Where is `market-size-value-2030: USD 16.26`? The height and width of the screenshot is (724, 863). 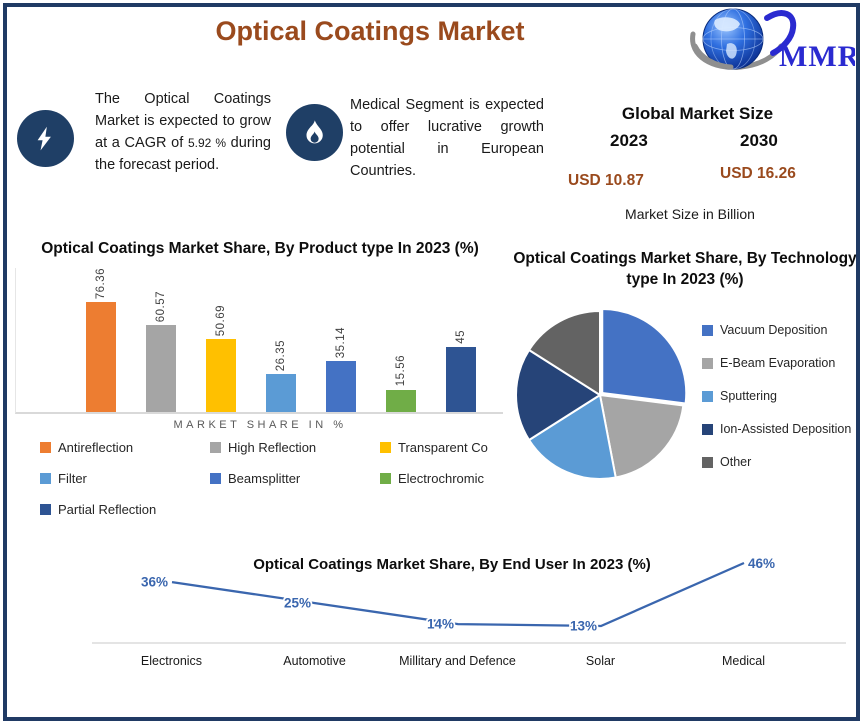
market-size-value-2030: USD 16.26 is located at coordinates (758, 173).